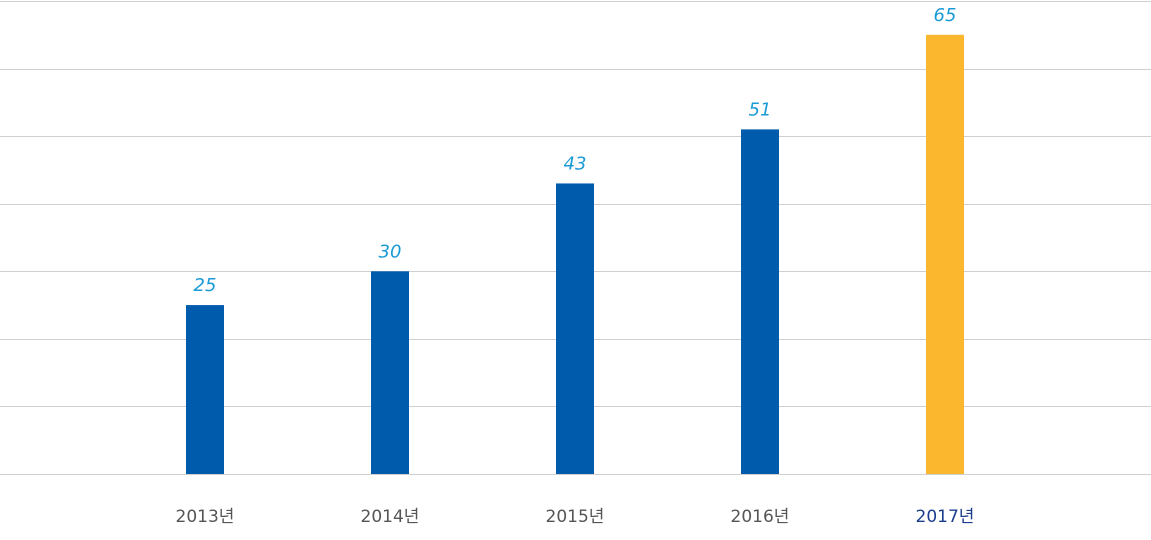 Image resolution: width=1151 pixels, height=540 pixels. I want to click on value-label: 43, so click(575, 163).